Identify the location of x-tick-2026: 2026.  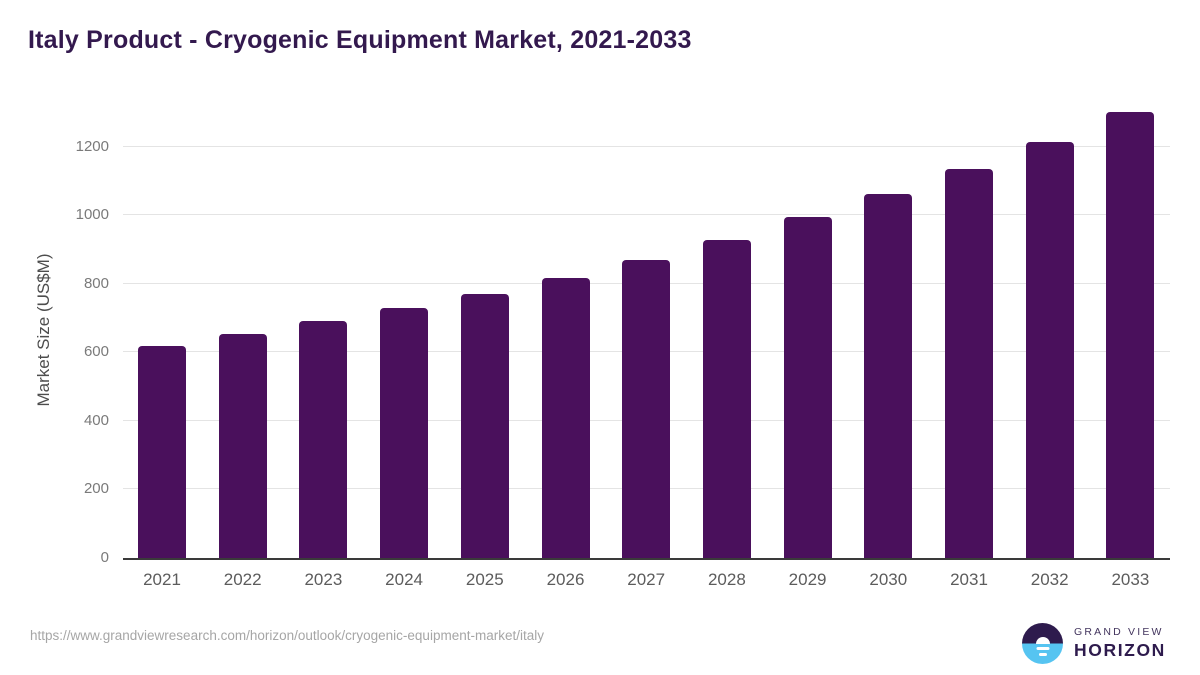
(565, 579).